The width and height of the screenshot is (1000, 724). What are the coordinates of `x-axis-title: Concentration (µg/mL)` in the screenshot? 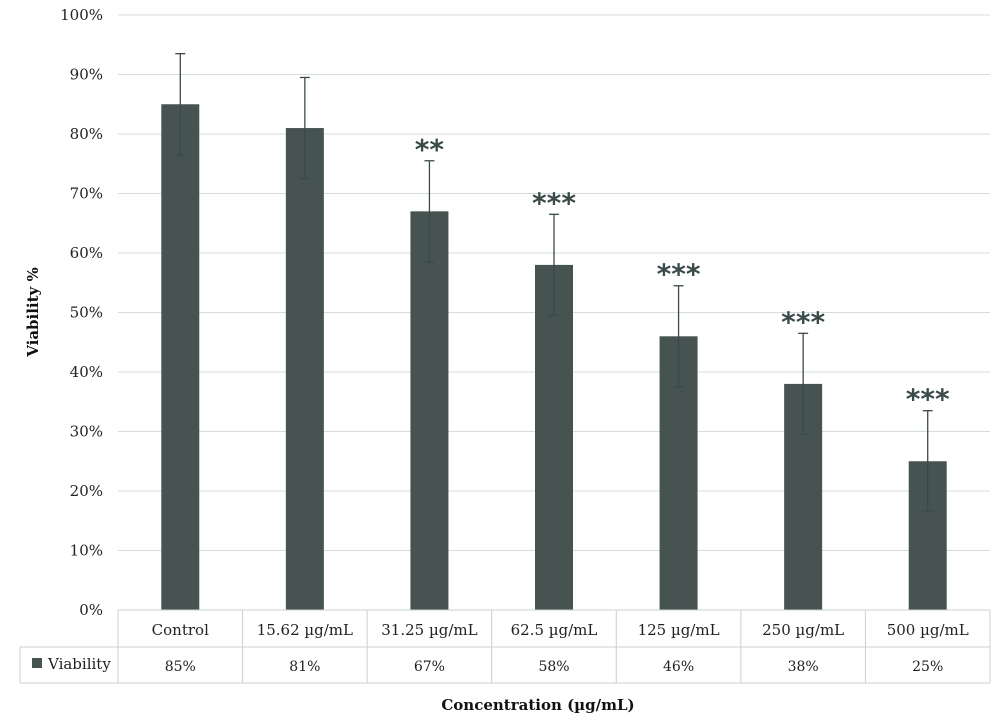 It's located at (537, 705).